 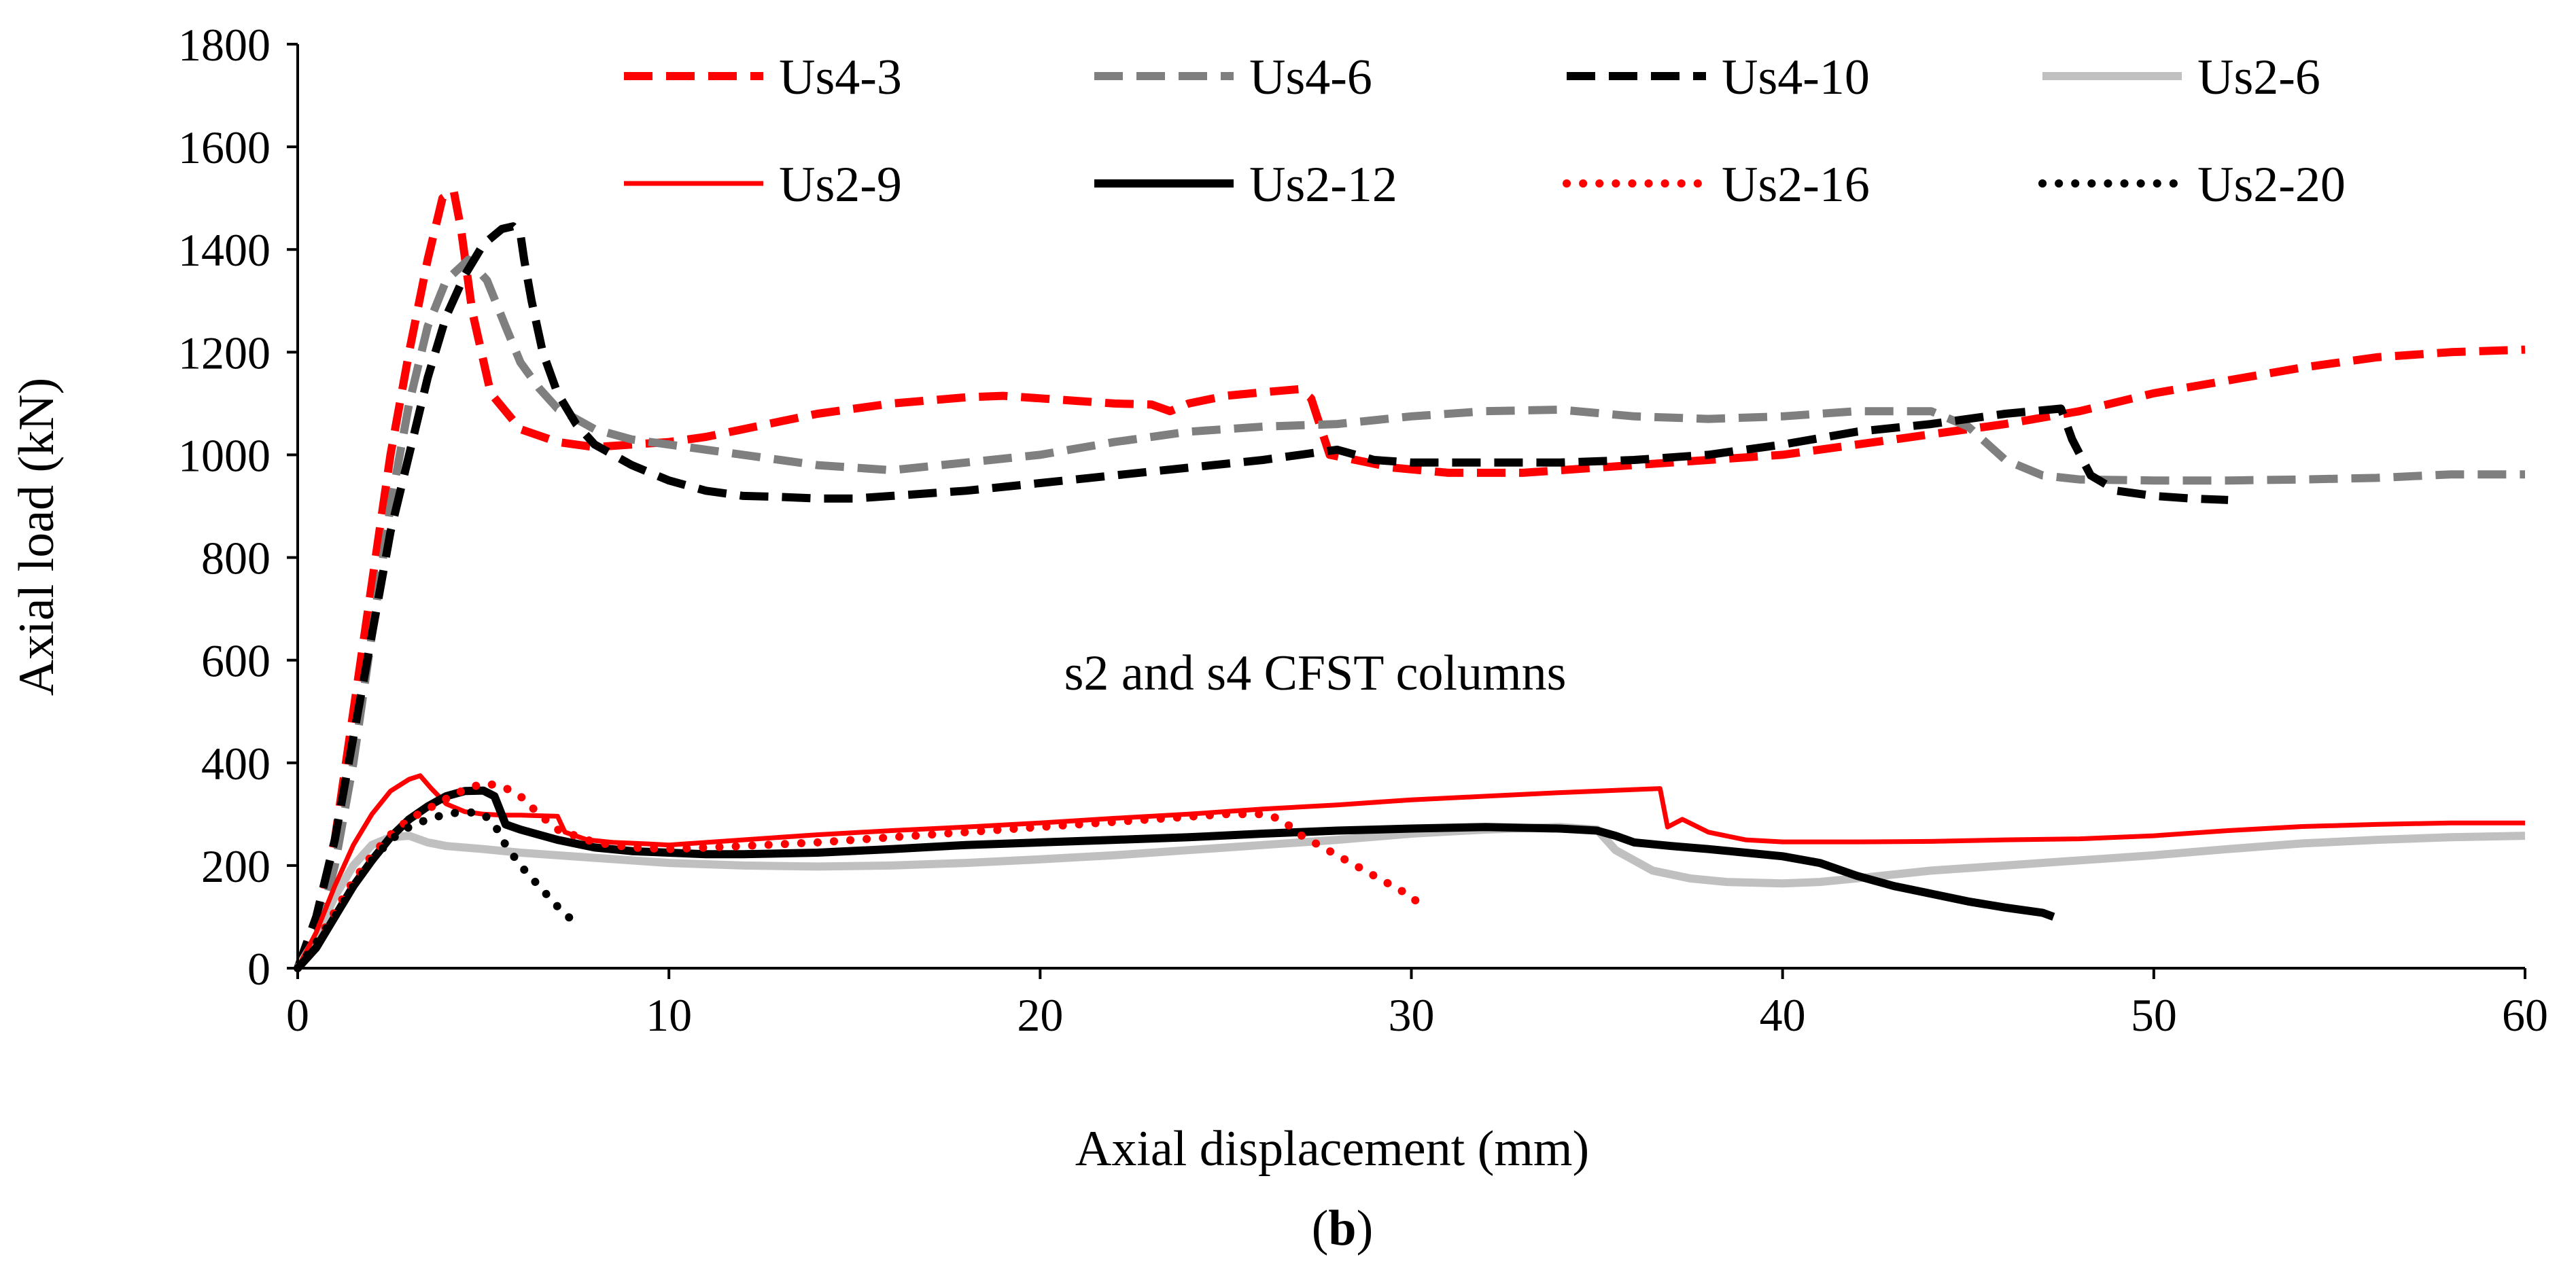 What do you see at coordinates (1718, 77) in the screenshot?
I see `legend-item-us4-10: Us4-10` at bounding box center [1718, 77].